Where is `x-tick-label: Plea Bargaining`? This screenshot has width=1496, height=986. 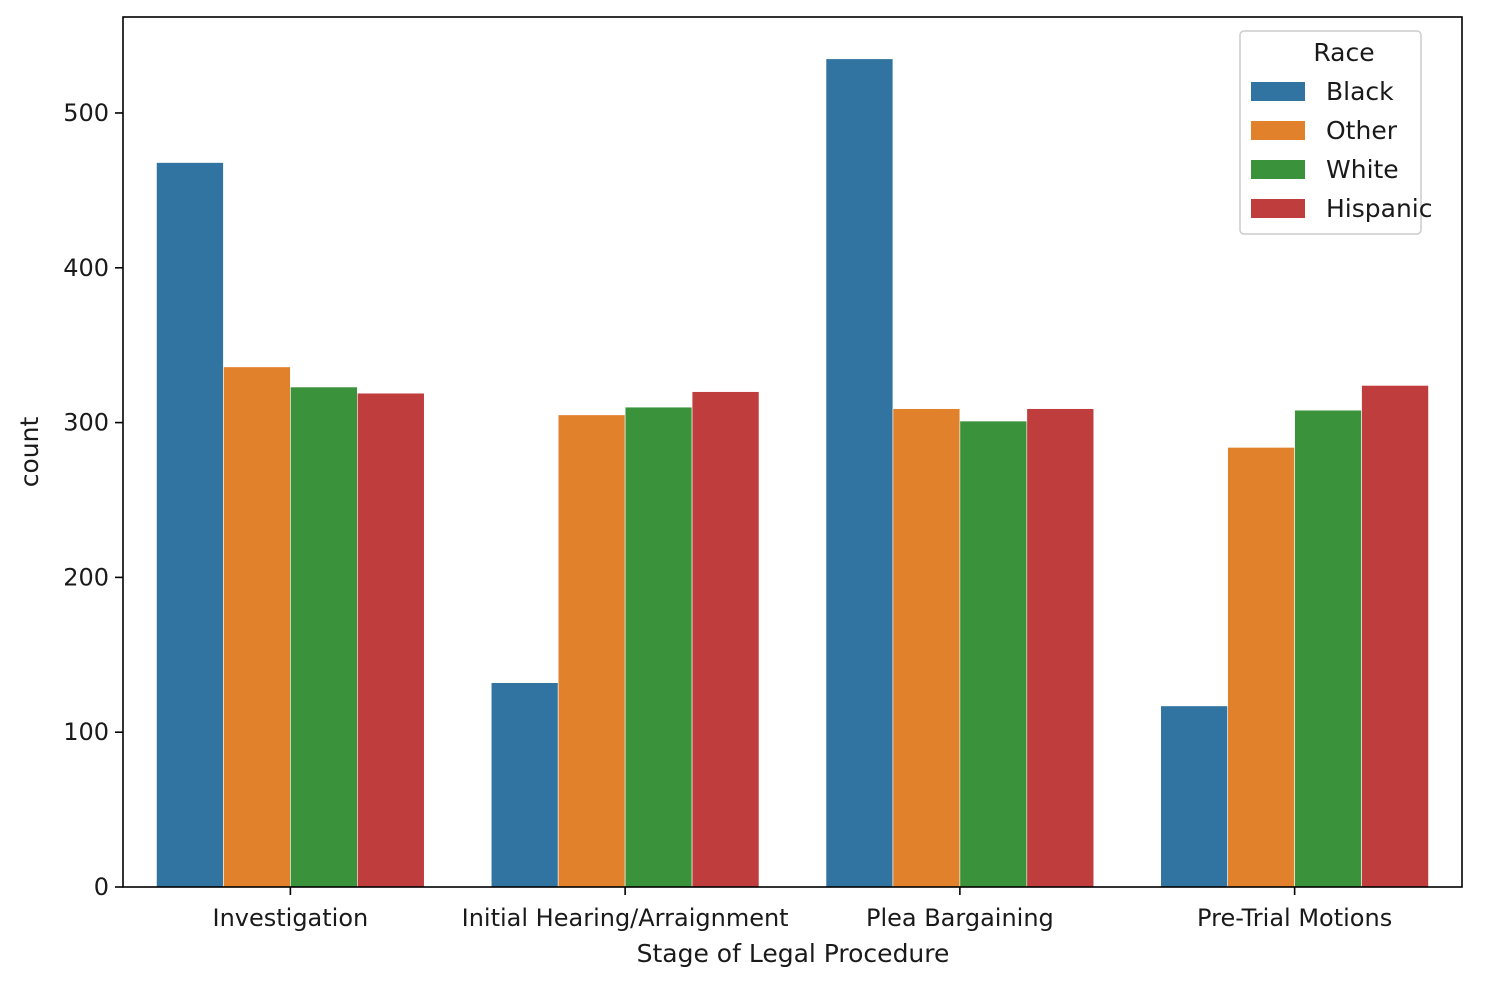
x-tick-label: Plea Bargaining is located at coordinates (960, 918).